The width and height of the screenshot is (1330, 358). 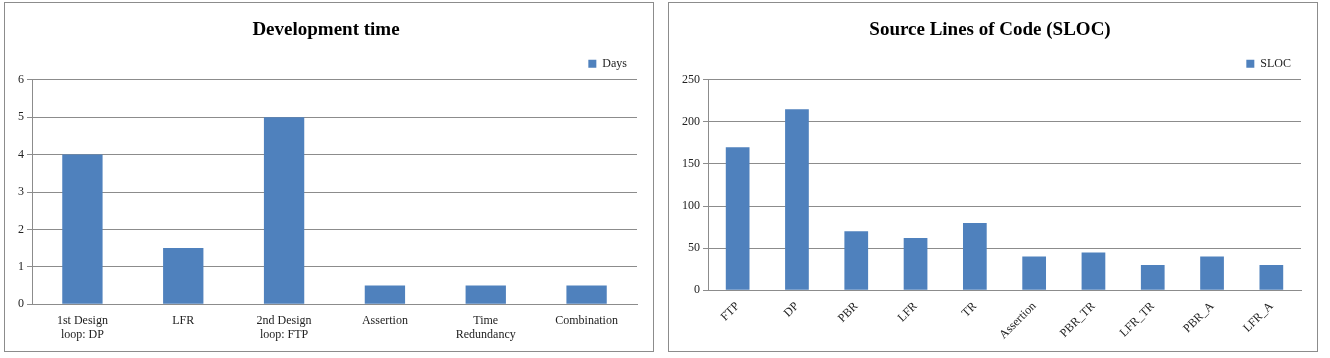 What do you see at coordinates (284, 326) in the screenshot?
I see `x-tick-label: 2nd Design loop: FTP` at bounding box center [284, 326].